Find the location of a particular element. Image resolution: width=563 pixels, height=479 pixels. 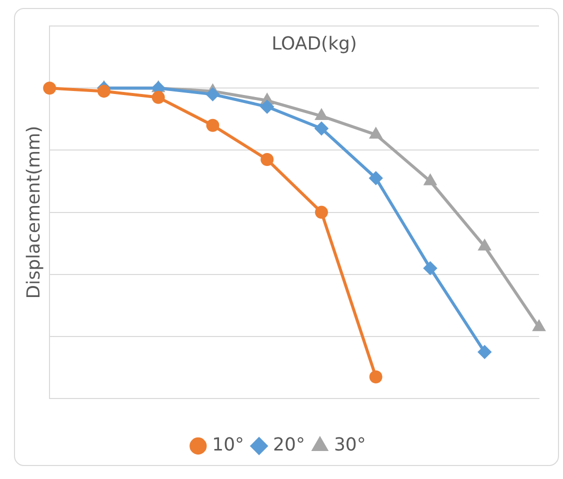

y-axis-title: Displacement(mm) is located at coordinates (33, 212).